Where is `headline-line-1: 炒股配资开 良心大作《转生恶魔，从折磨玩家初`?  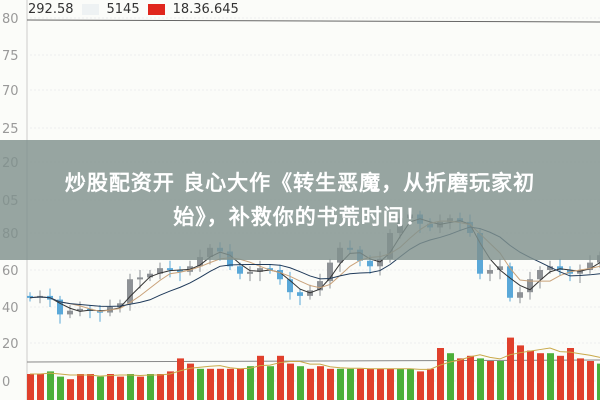 headline-line-1: 炒股配资开 良心大作《转生恶魔，从折磨玩家初 is located at coordinates (300, 183).